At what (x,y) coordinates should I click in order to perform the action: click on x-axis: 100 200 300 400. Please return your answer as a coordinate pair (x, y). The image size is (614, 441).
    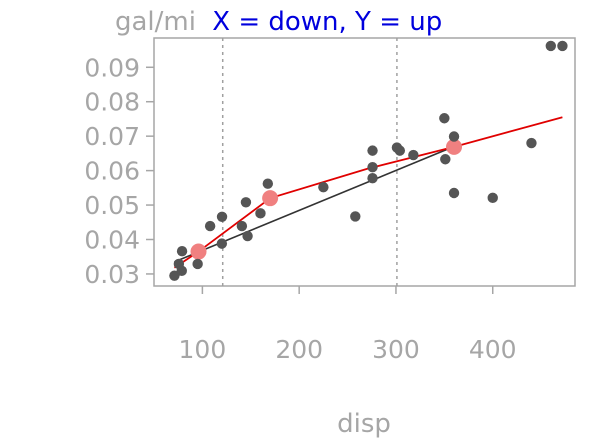
    Looking at the image, I should click on (348, 325).